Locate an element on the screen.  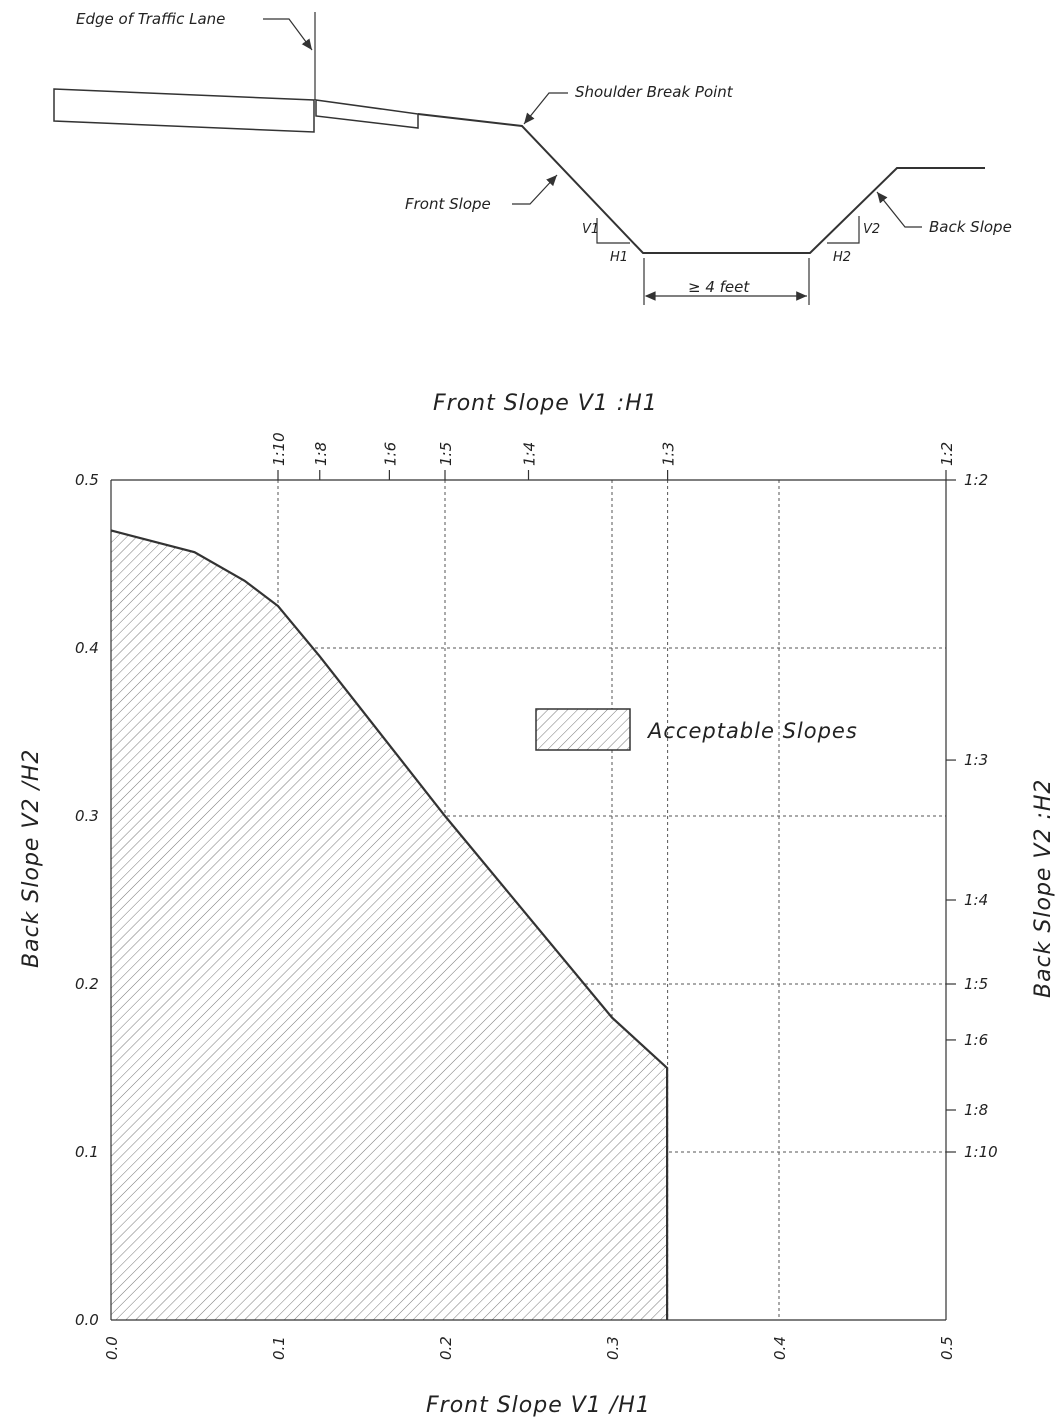
right-ratio-tick-label: 1:6 is located at coordinates (976, 1040).